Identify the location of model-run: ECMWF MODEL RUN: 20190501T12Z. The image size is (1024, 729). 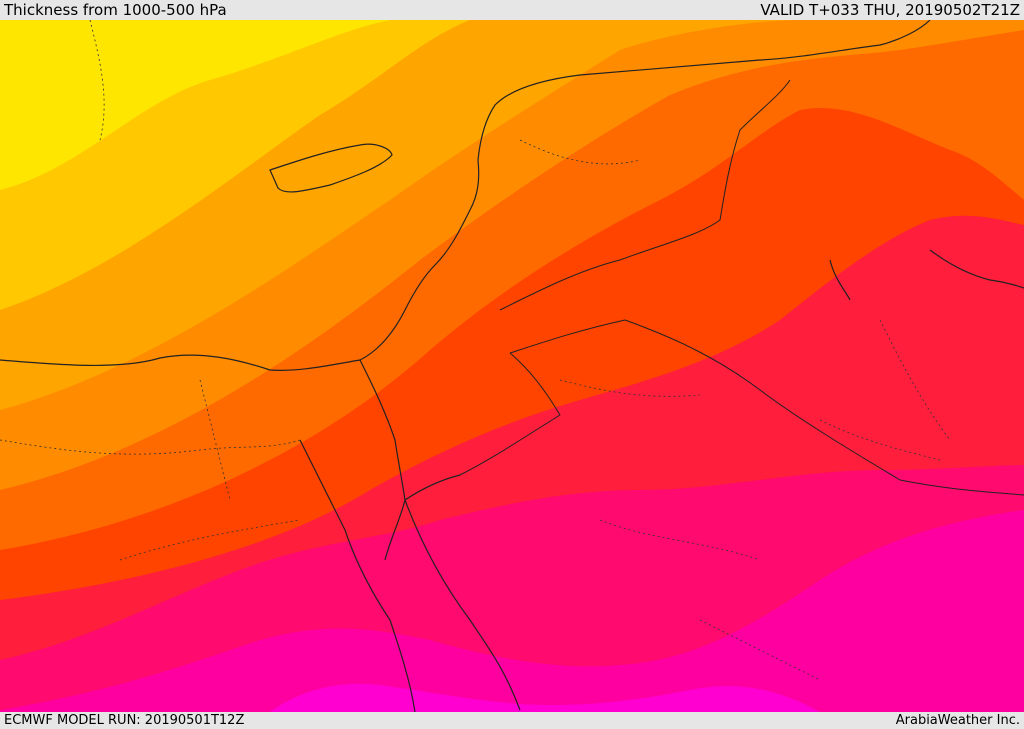
(124, 720).